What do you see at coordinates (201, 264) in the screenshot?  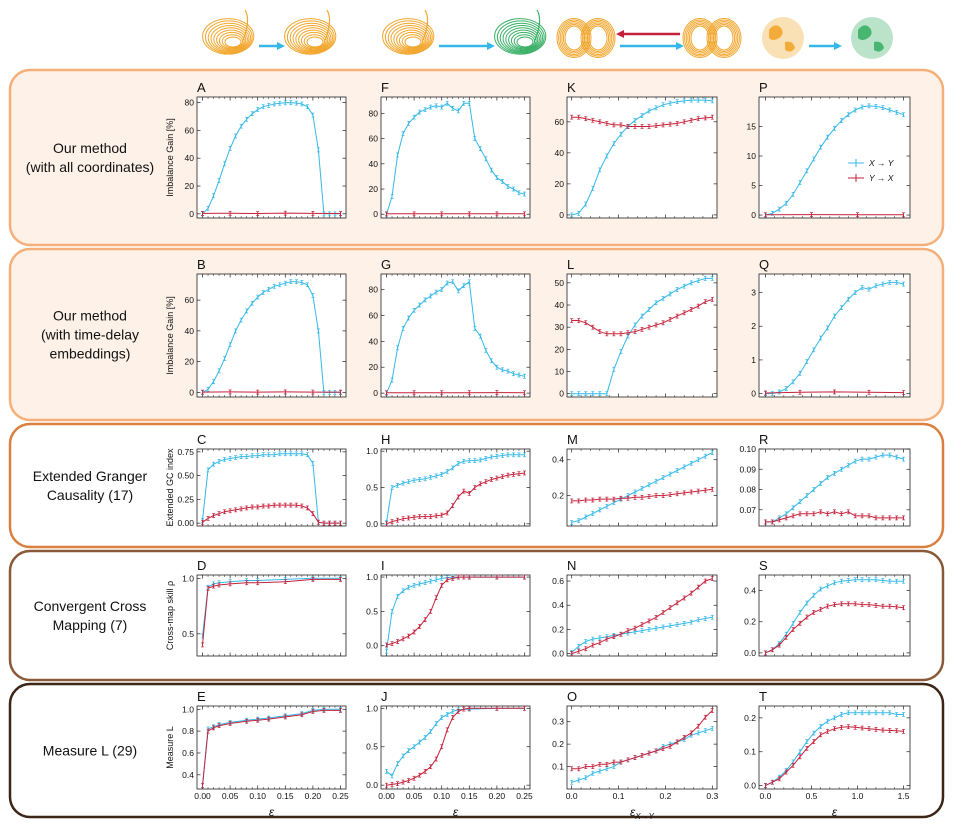 I see `panel-letter: B` at bounding box center [201, 264].